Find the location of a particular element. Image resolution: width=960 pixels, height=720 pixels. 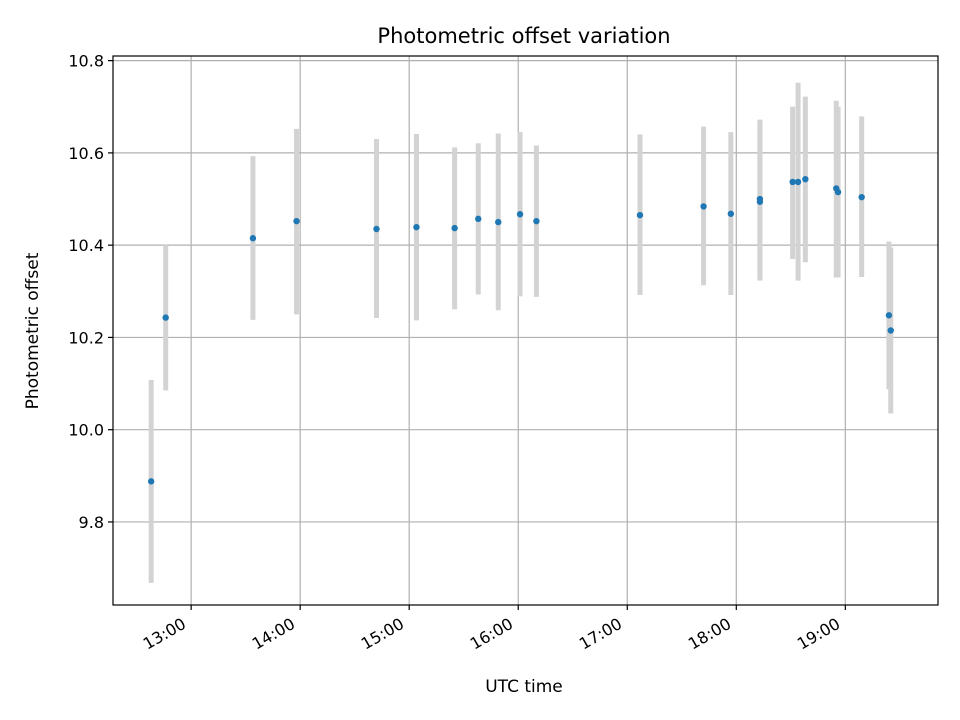

y-tick-label: 10.8 is located at coordinates (86, 61).